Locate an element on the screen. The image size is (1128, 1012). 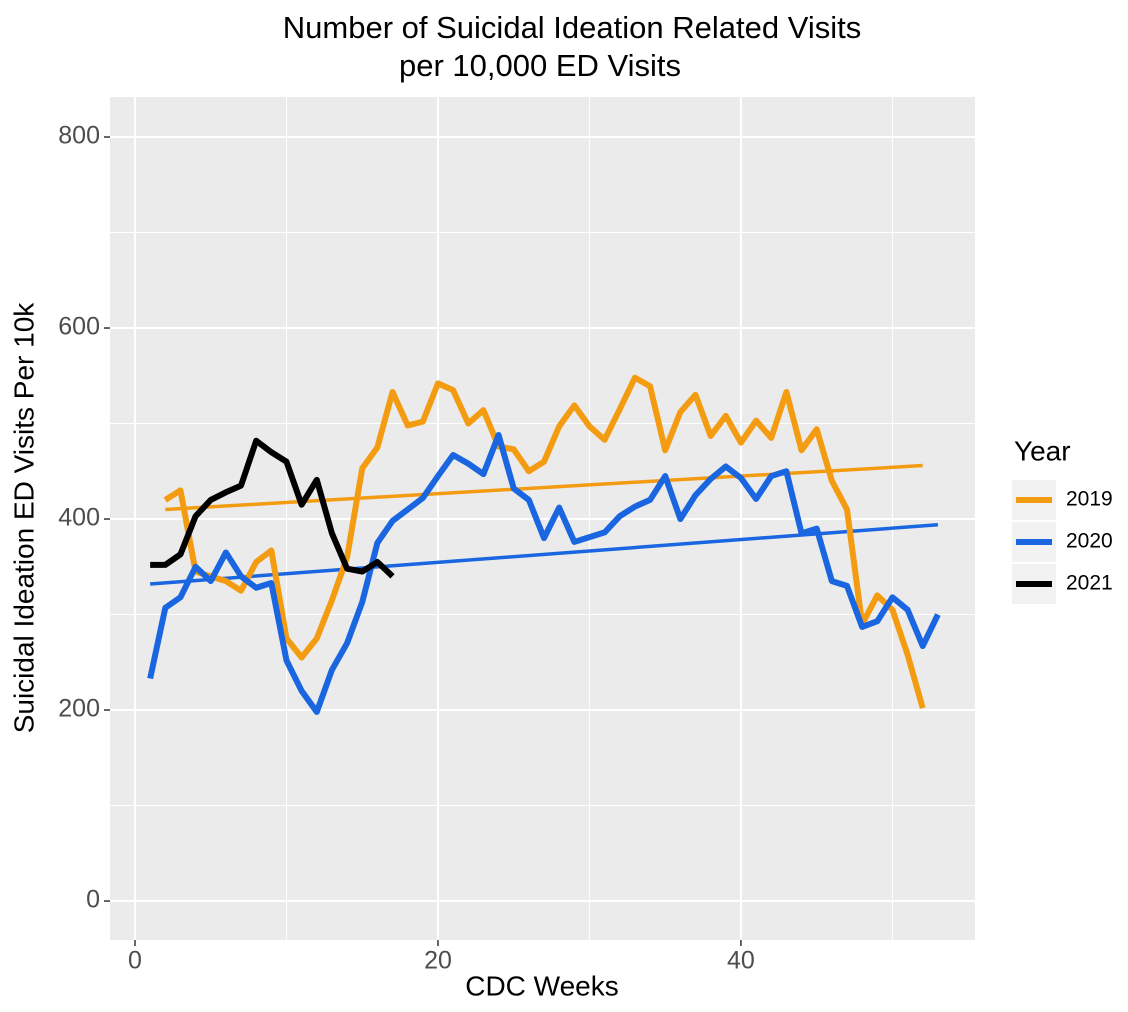
y-tick-label: 800 is located at coordinates (79, 136).